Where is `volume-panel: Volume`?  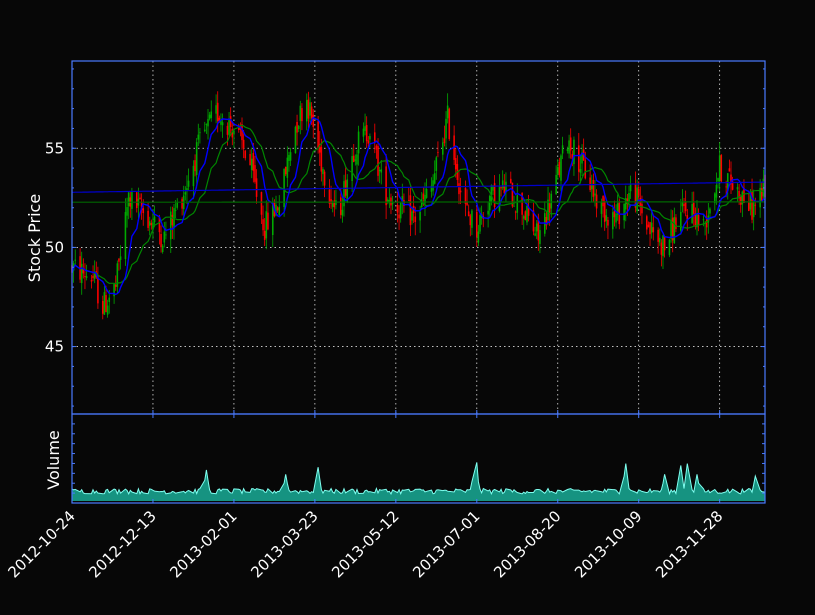
volume-panel: Volume is located at coordinates (405, 458).